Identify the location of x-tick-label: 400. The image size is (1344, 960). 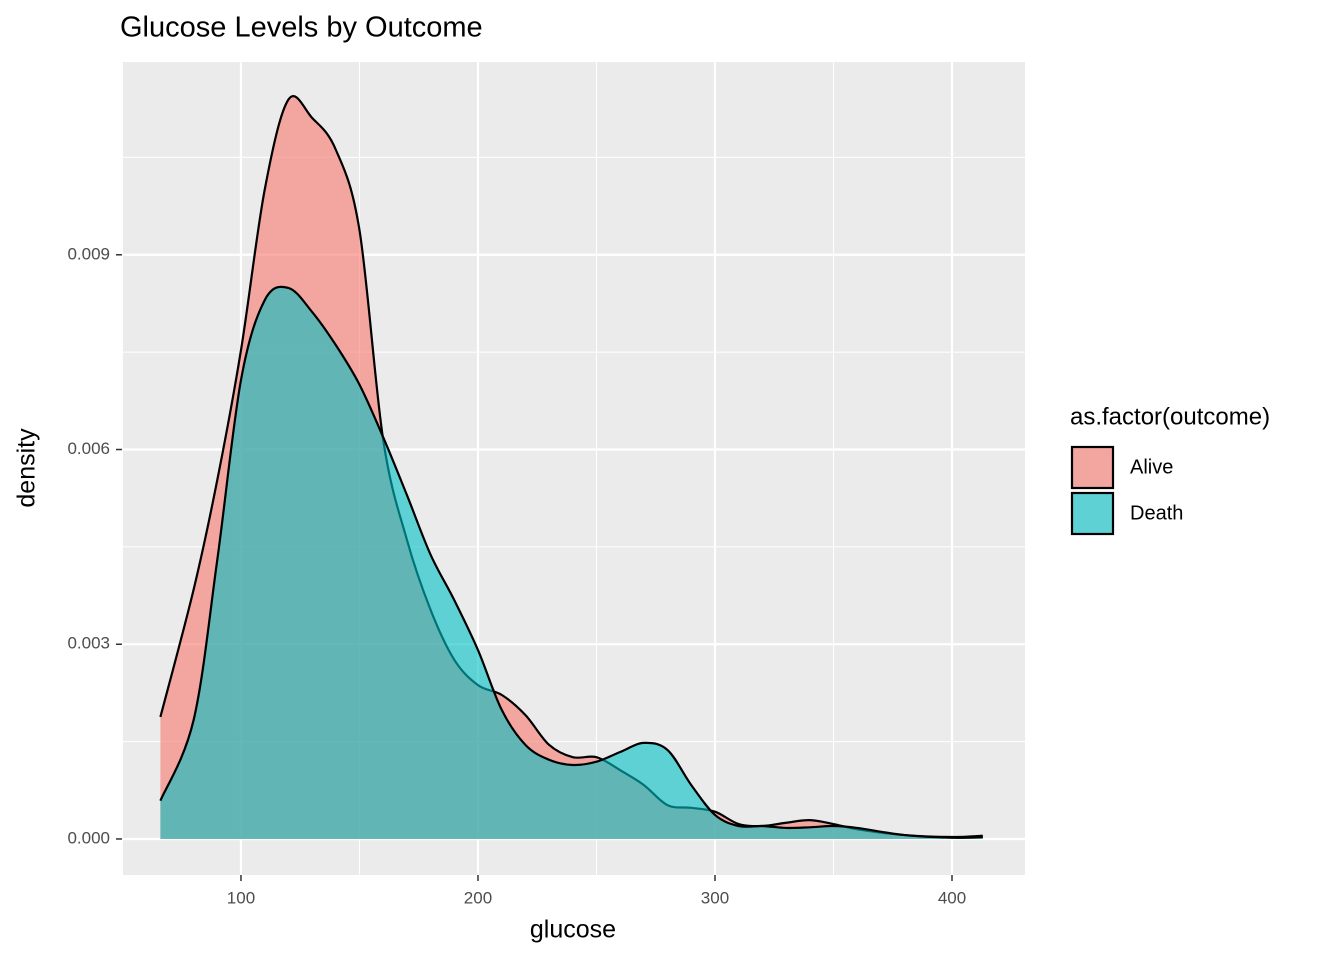
(952, 897).